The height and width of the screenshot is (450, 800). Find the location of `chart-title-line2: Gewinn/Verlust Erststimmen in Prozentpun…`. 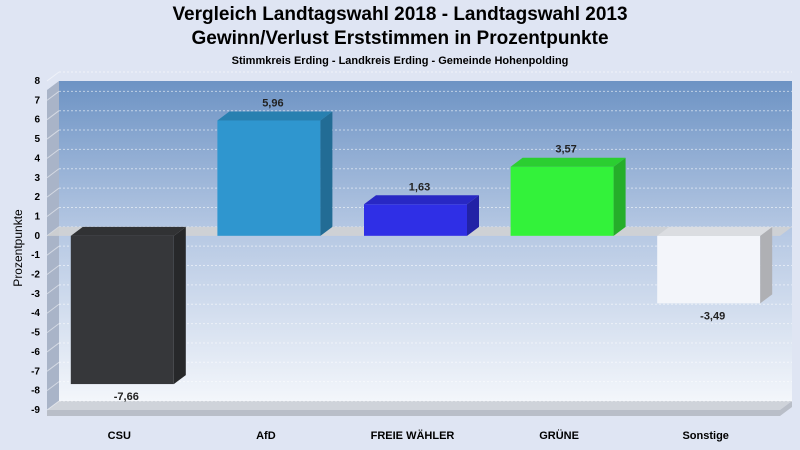

chart-title-line2: Gewinn/Verlust Erststimmen in Prozentpun… is located at coordinates (400, 38).